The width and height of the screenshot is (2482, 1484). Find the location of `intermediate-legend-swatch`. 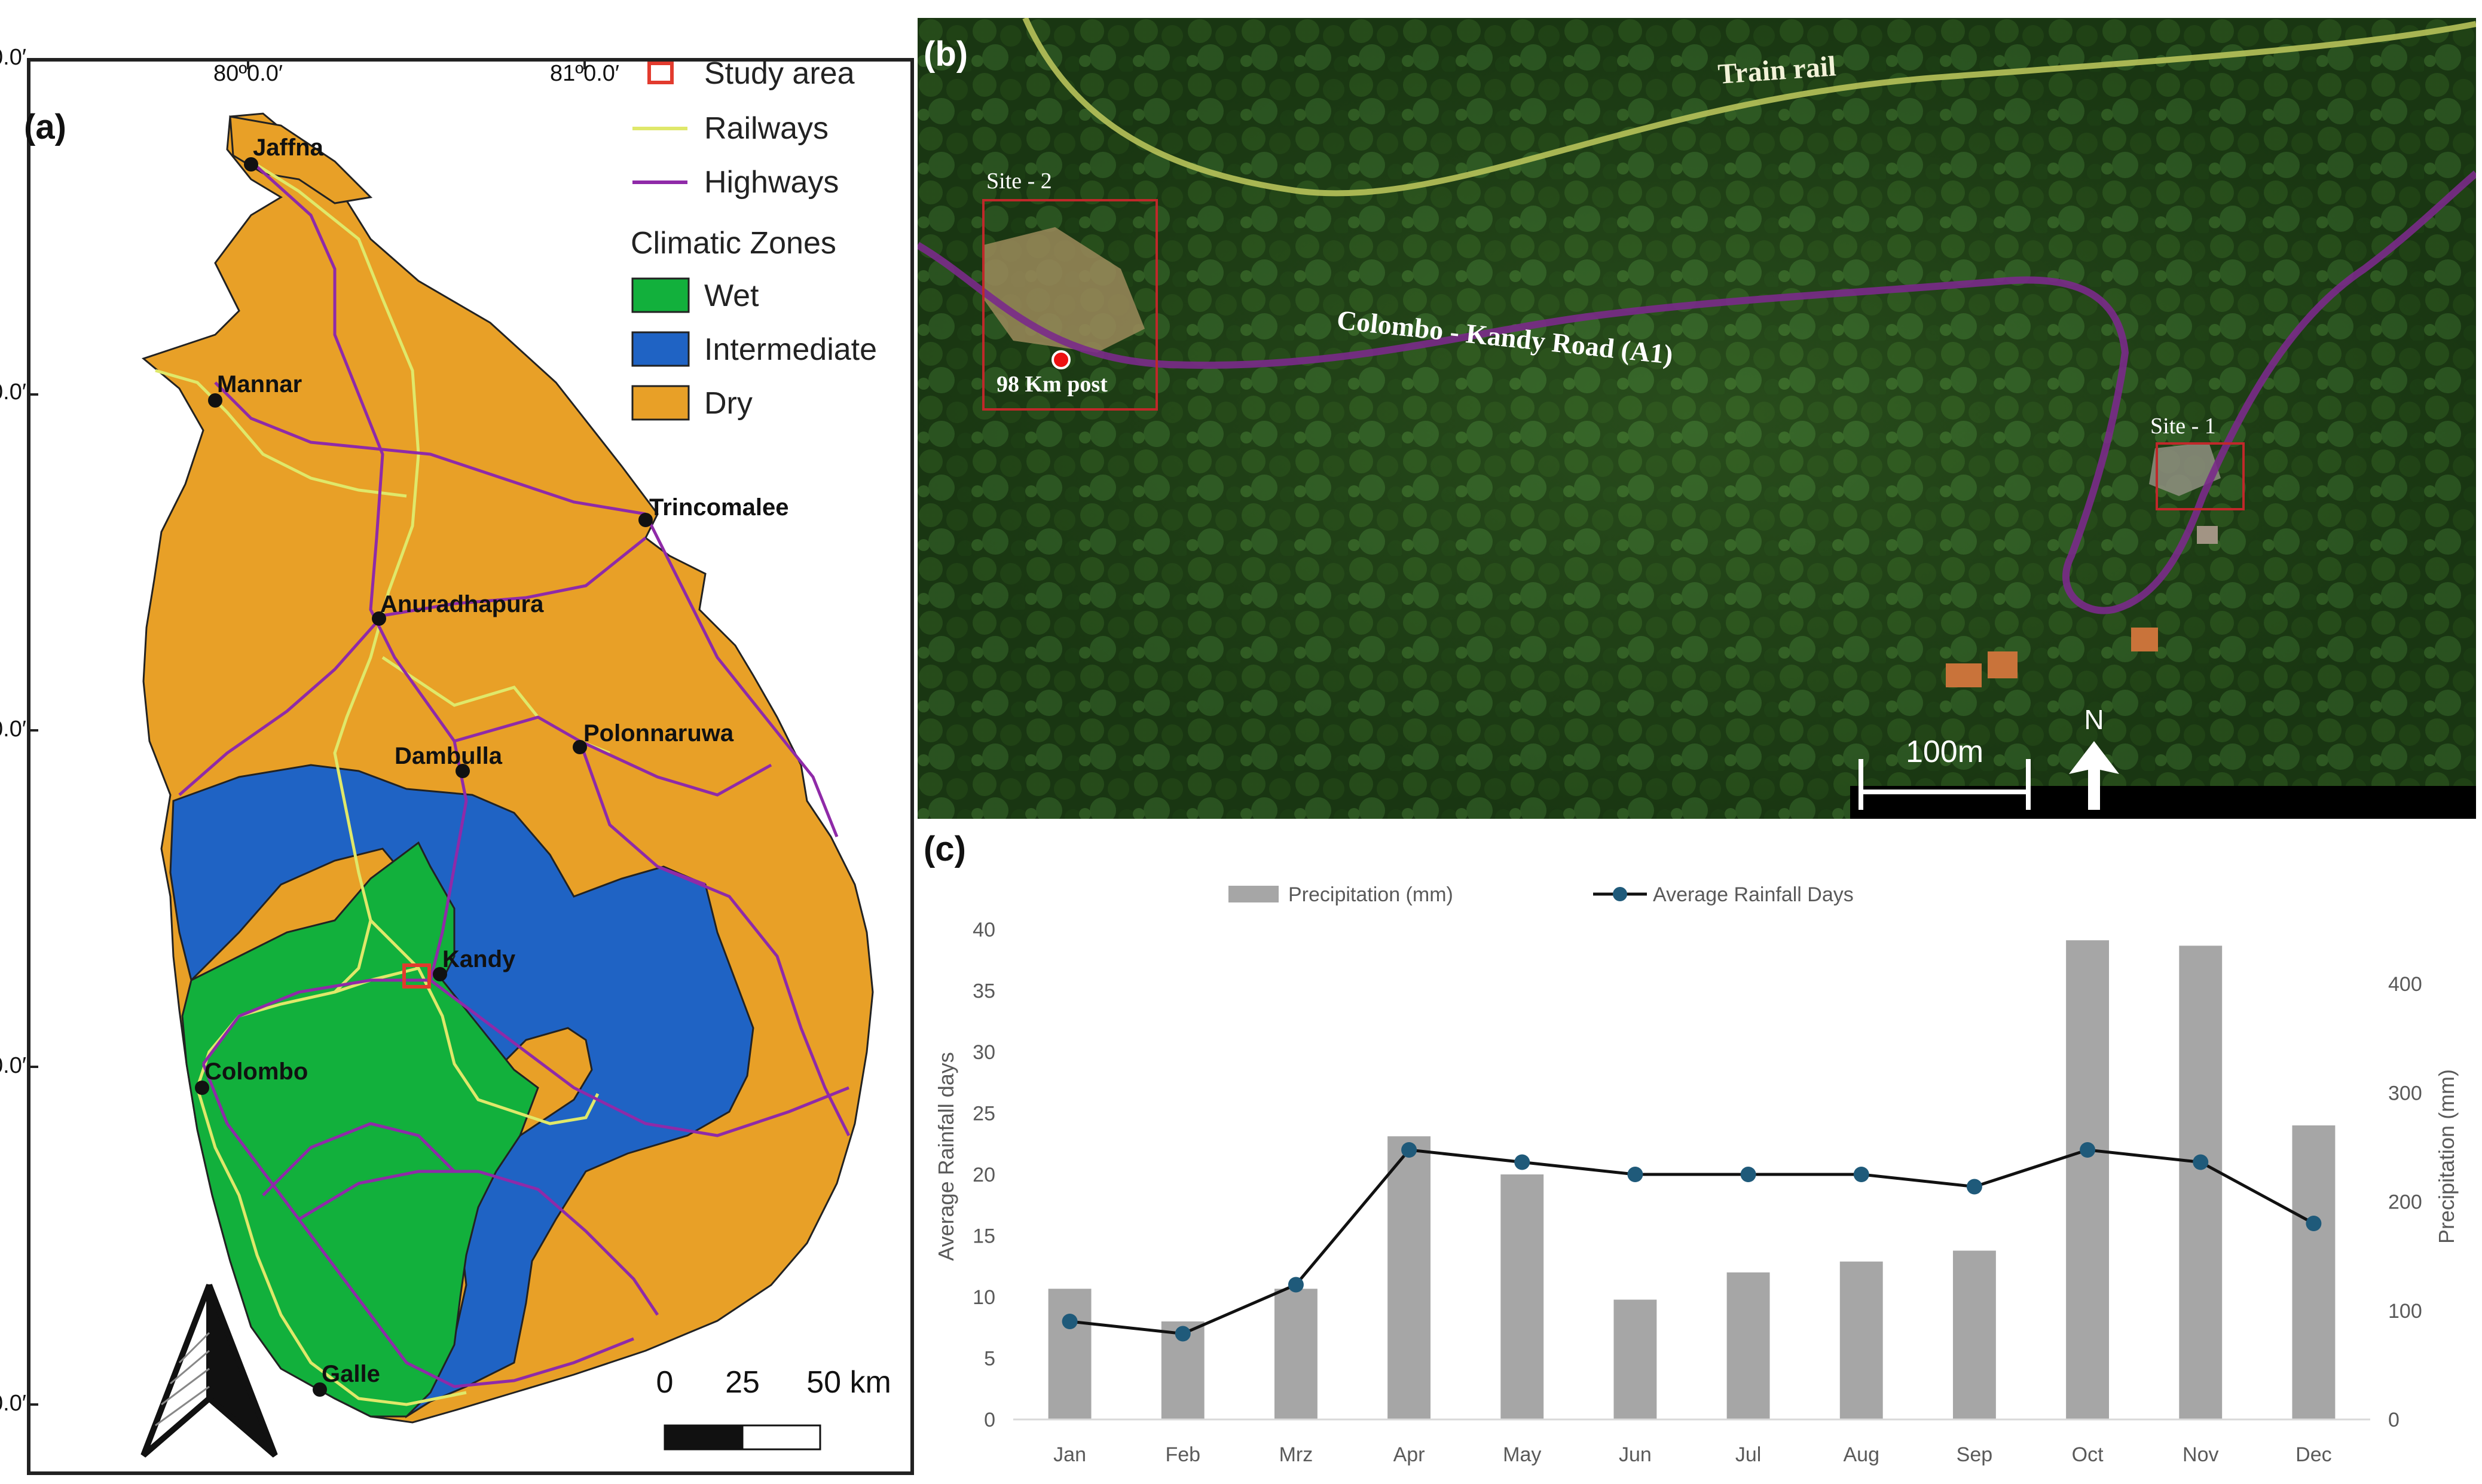

intermediate-legend-swatch is located at coordinates (660, 349).